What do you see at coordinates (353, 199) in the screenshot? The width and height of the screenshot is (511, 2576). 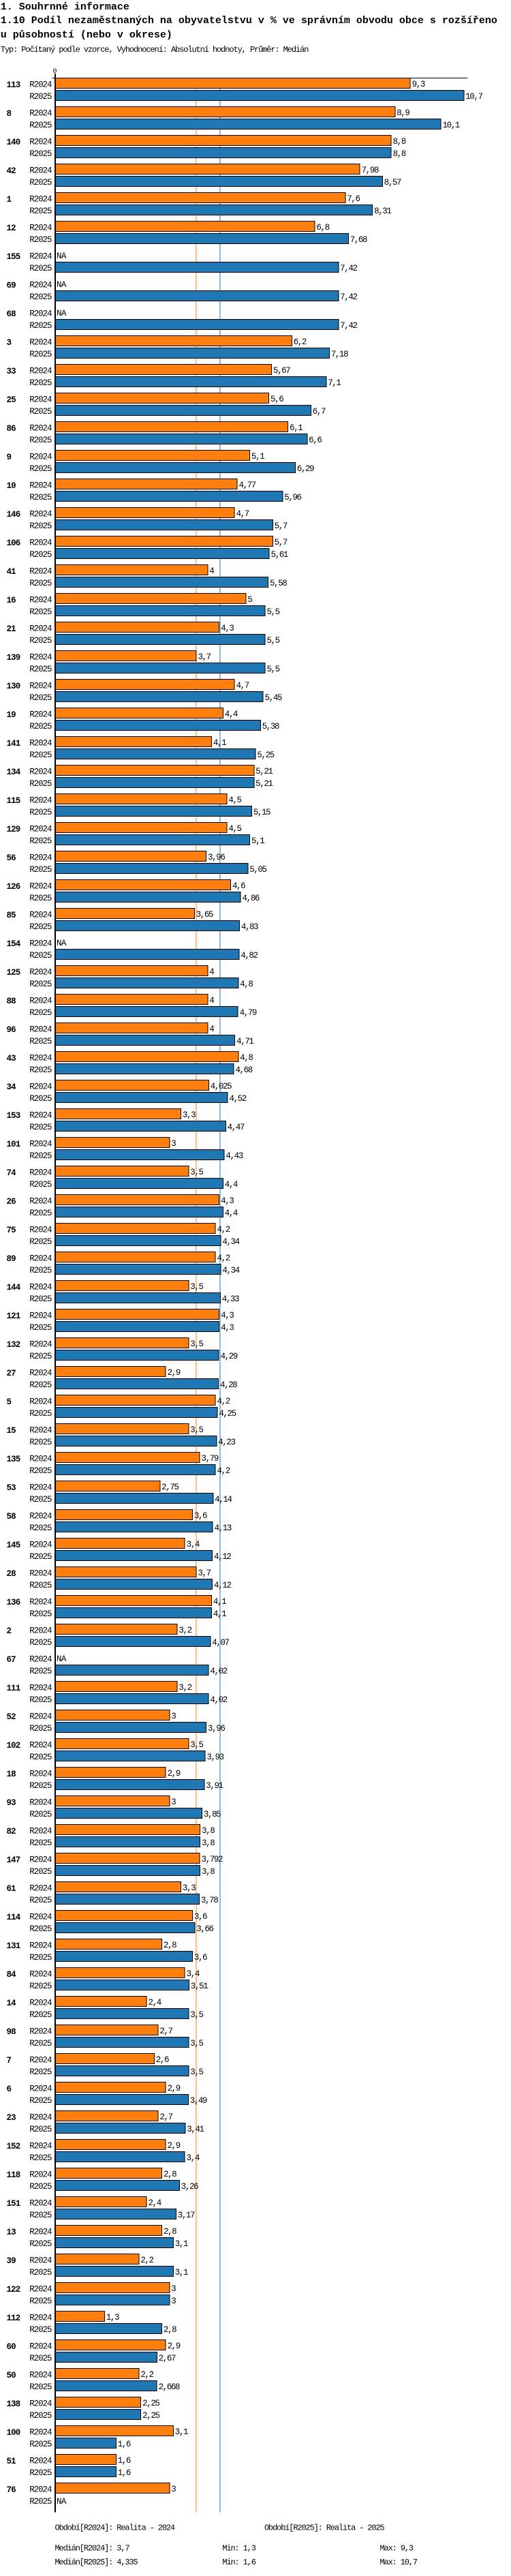 I see `svg-text: 7,6` at bounding box center [353, 199].